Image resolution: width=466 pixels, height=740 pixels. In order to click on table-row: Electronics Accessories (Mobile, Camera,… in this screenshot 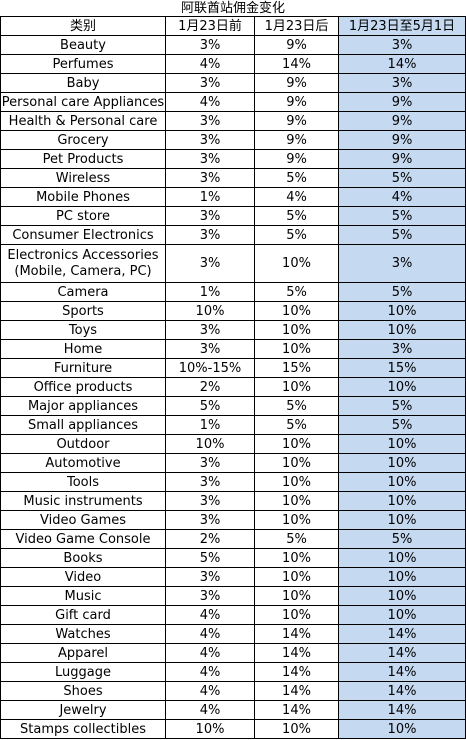, I will do `click(233, 263)`.